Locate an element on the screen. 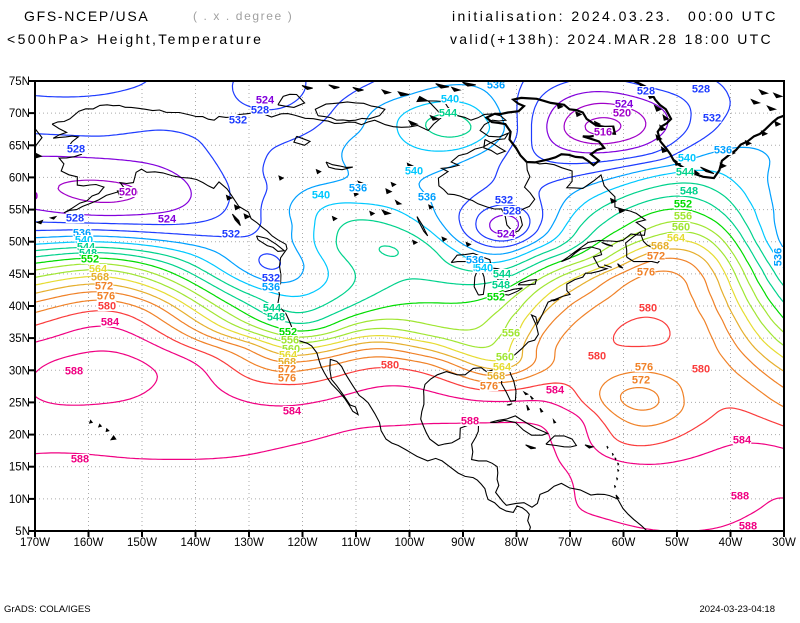 This screenshot has height=623, width=800. svg-text: 35N is located at coordinates (19, 339).